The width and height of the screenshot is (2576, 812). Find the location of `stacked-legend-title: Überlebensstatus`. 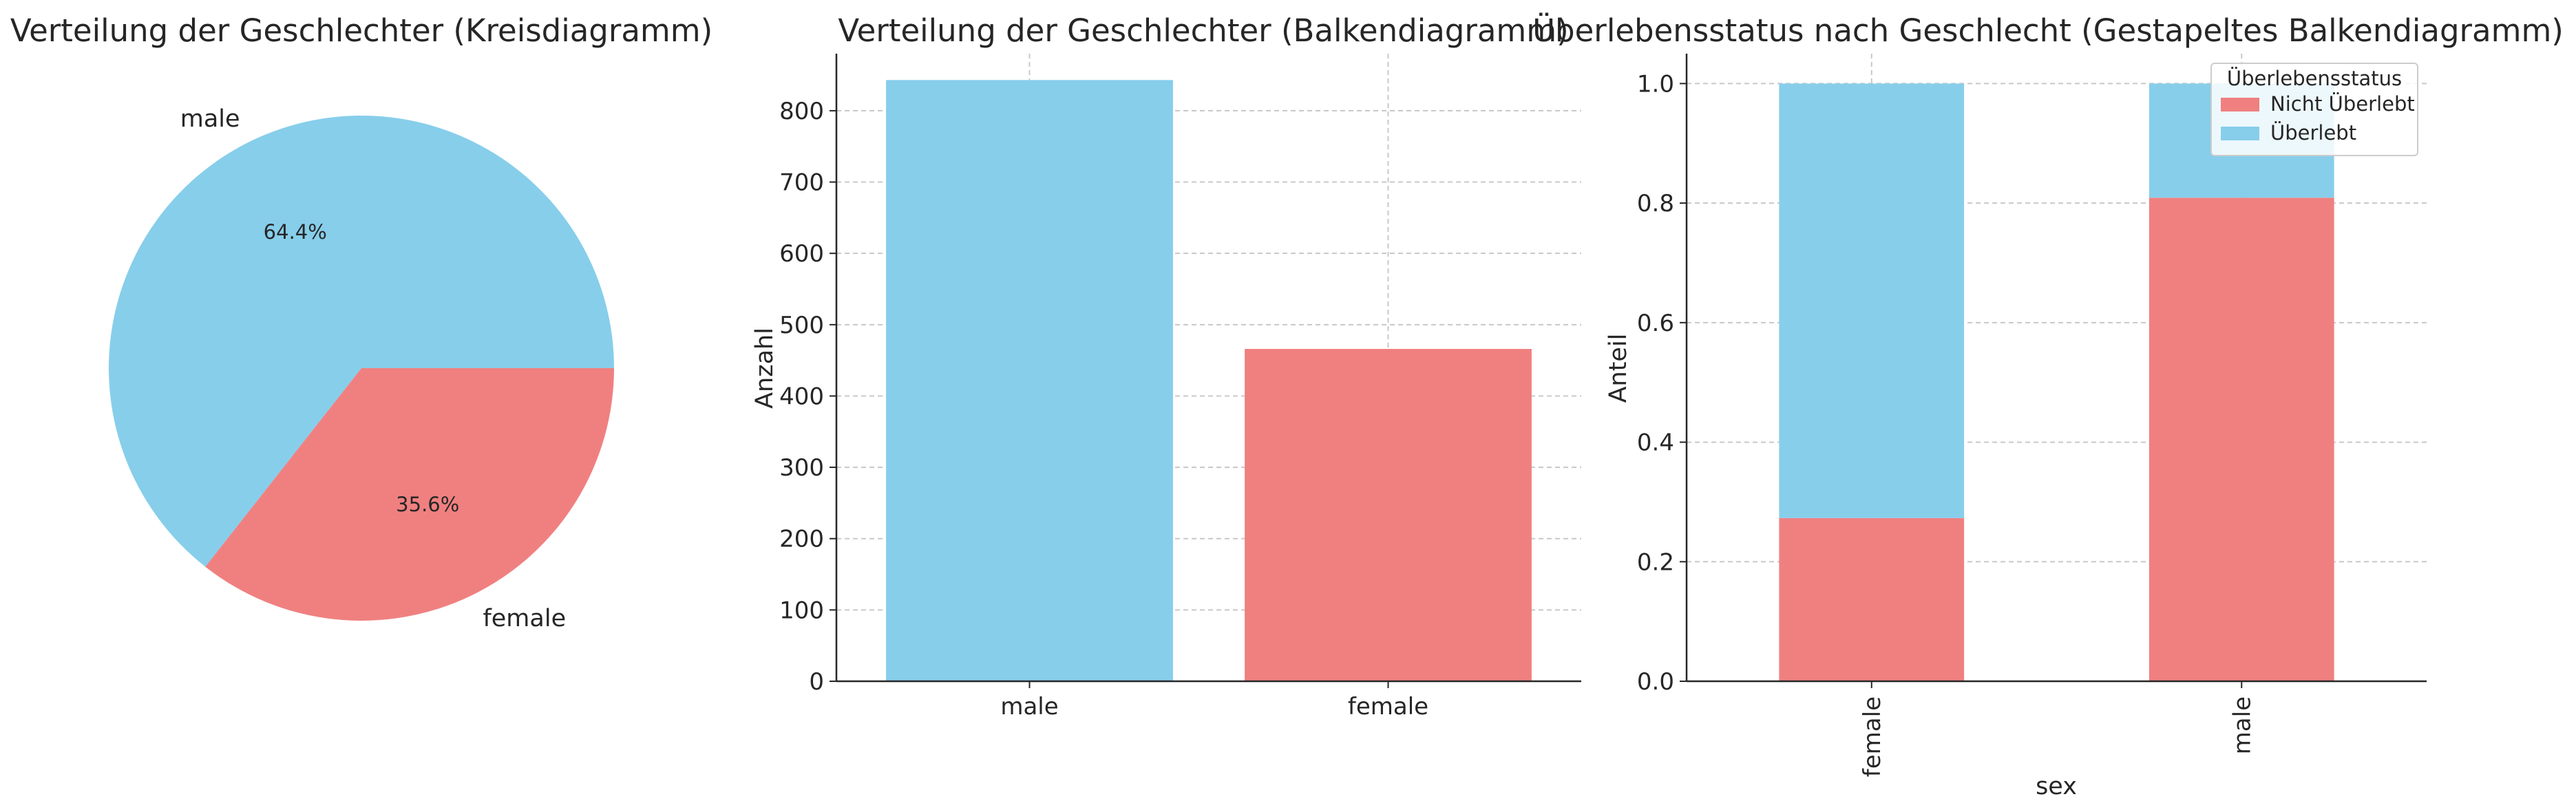

stacked-legend-title: Überlebensstatus is located at coordinates (2315, 78).